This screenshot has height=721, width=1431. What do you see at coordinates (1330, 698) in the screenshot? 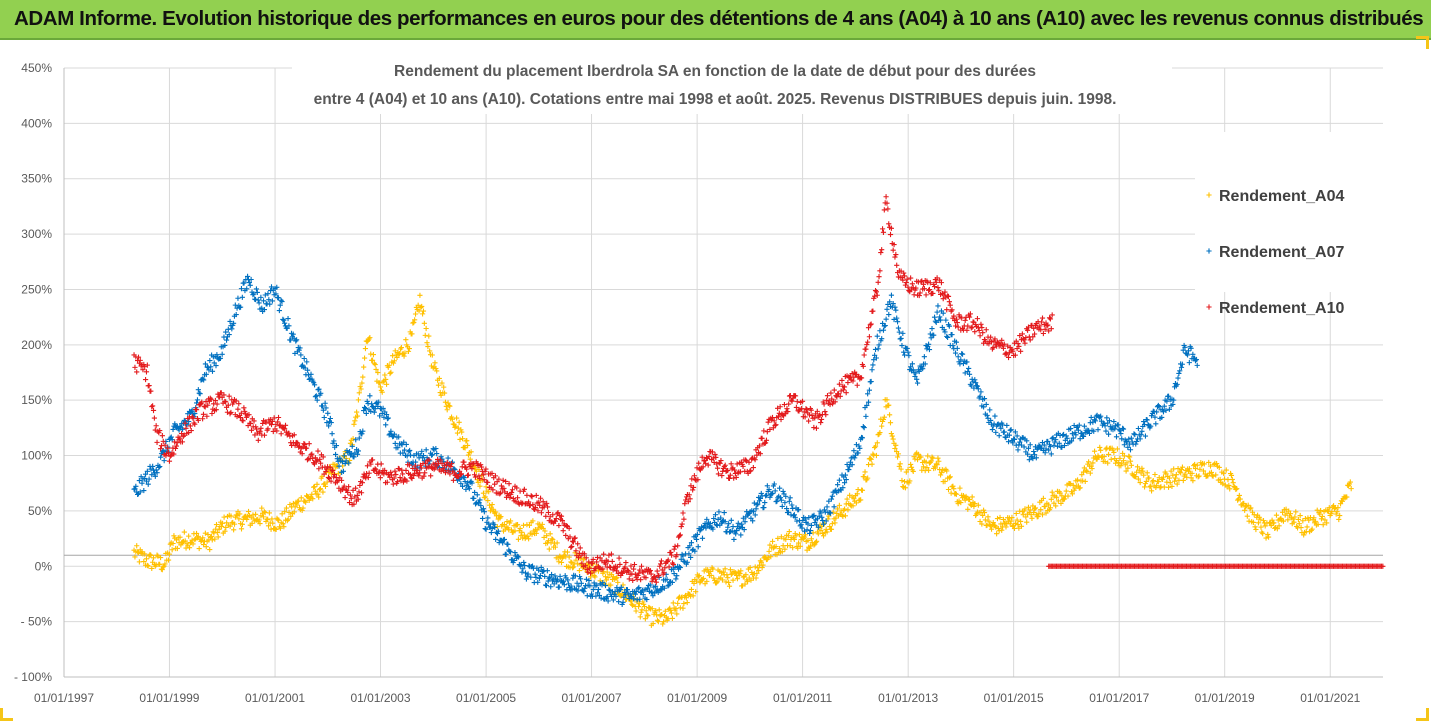
I see `x-tick-label: 01/01/2021` at bounding box center [1330, 698].